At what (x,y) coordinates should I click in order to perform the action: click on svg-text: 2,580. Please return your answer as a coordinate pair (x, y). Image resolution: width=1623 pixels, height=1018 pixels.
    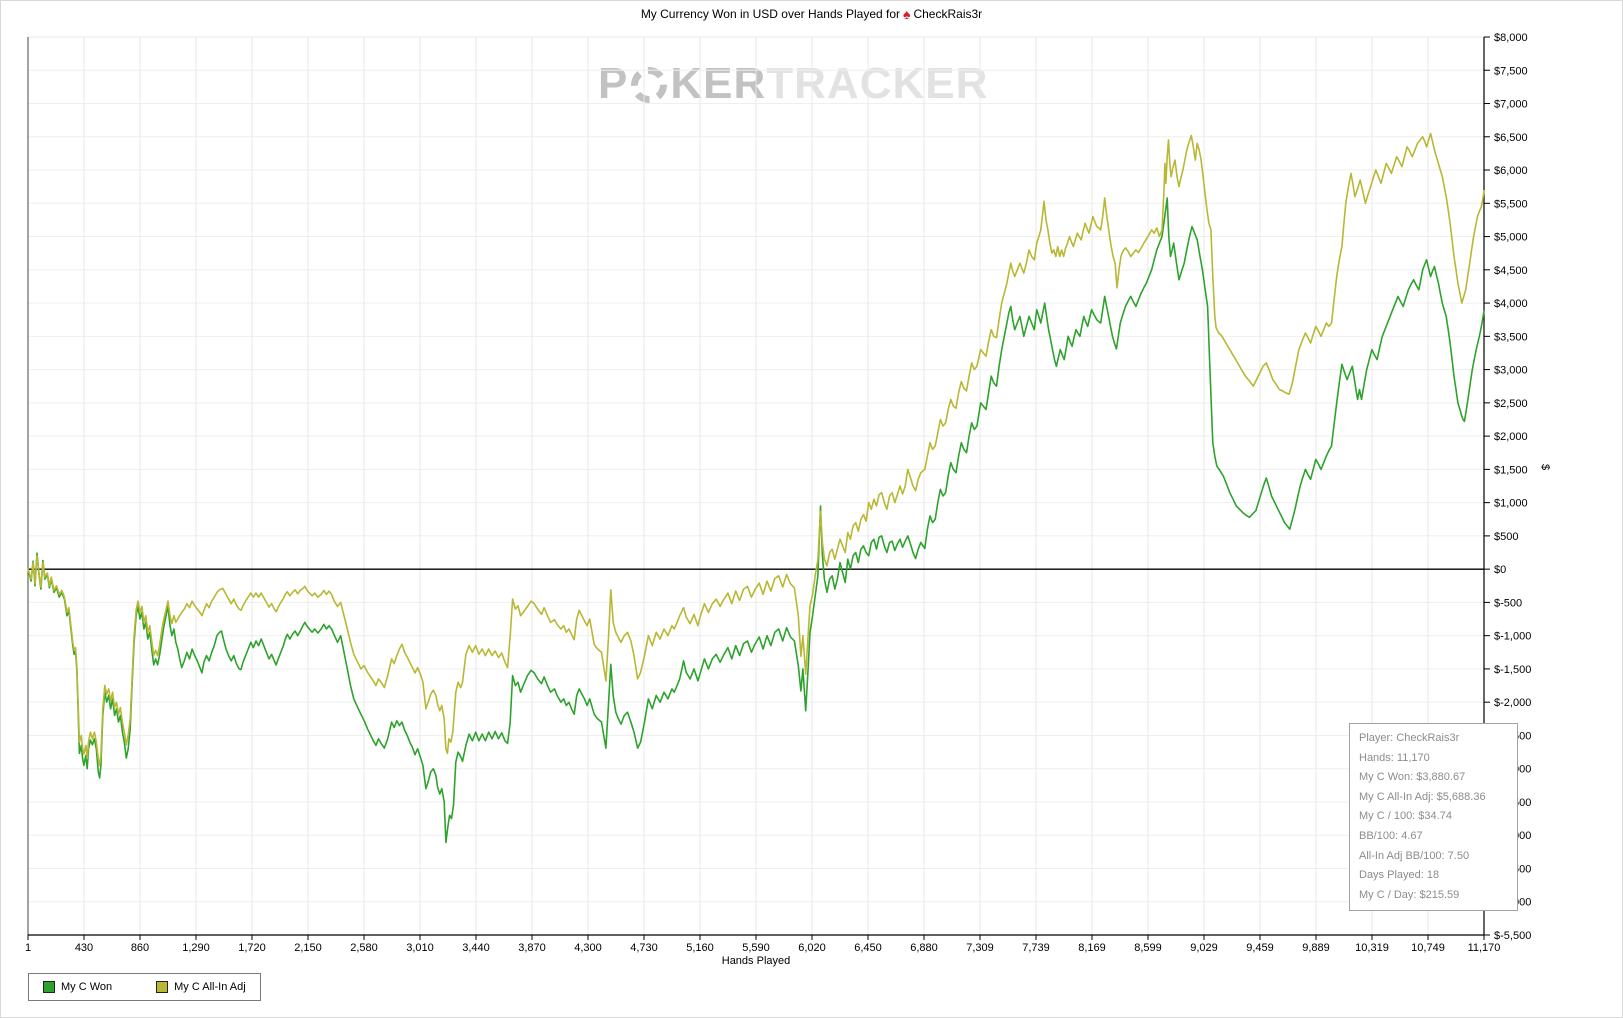
    Looking at the image, I should click on (364, 948).